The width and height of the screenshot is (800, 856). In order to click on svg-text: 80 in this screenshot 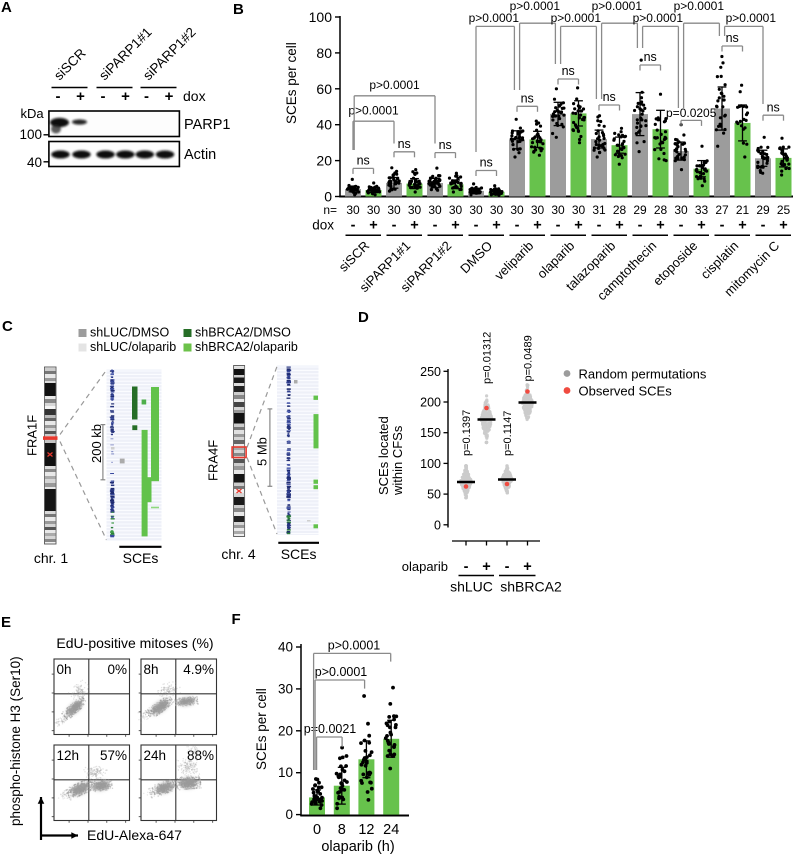, I will do `click(324, 53)`.